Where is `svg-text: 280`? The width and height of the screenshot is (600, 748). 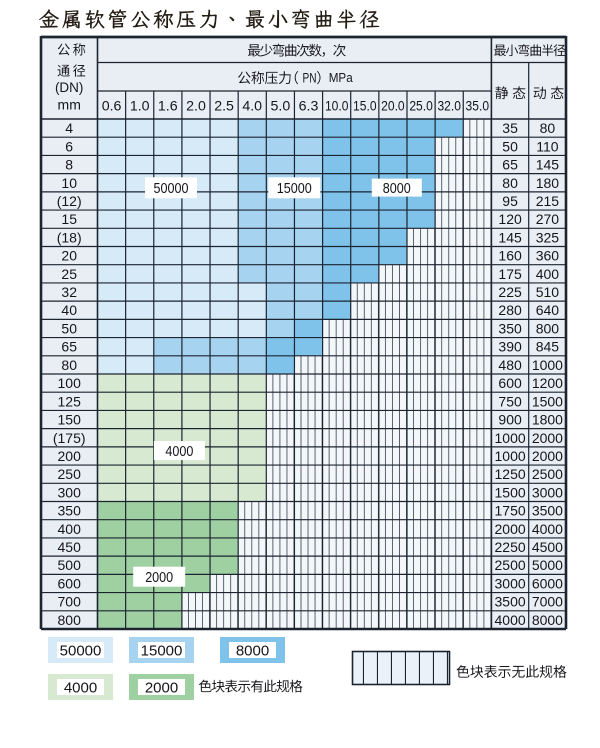 svg-text: 280 is located at coordinates (510, 310).